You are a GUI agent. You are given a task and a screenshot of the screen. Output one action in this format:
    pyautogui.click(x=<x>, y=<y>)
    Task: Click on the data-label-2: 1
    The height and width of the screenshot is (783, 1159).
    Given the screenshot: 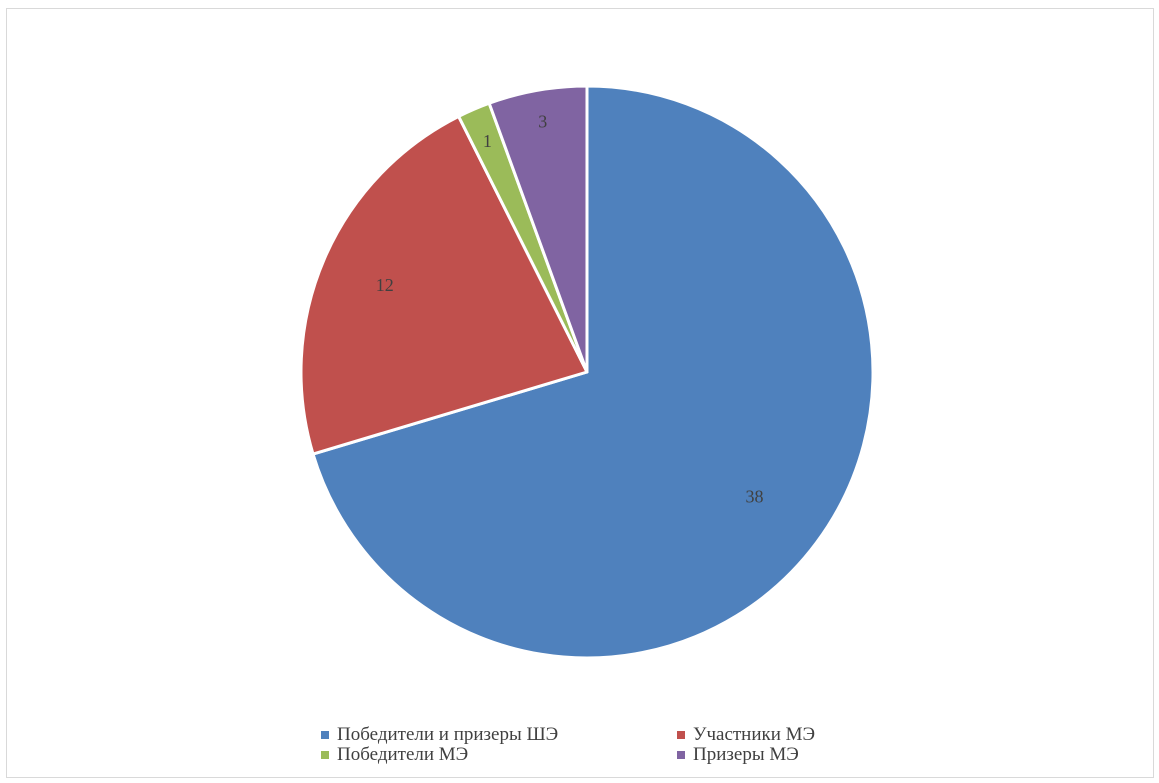 What is the action you would take?
    pyautogui.click(x=487, y=141)
    